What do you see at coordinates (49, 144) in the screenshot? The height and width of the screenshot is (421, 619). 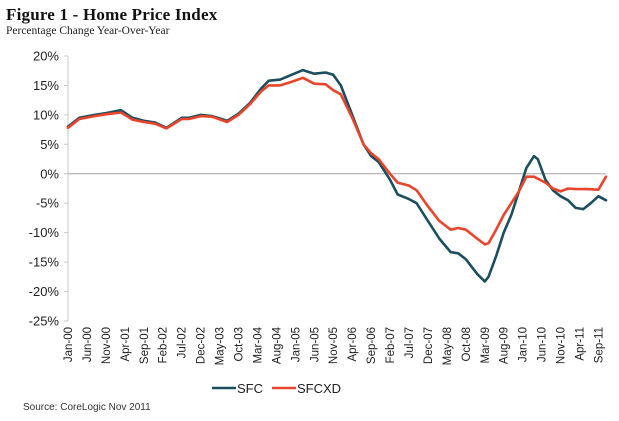 I see `y-tick-label: 5%` at bounding box center [49, 144].